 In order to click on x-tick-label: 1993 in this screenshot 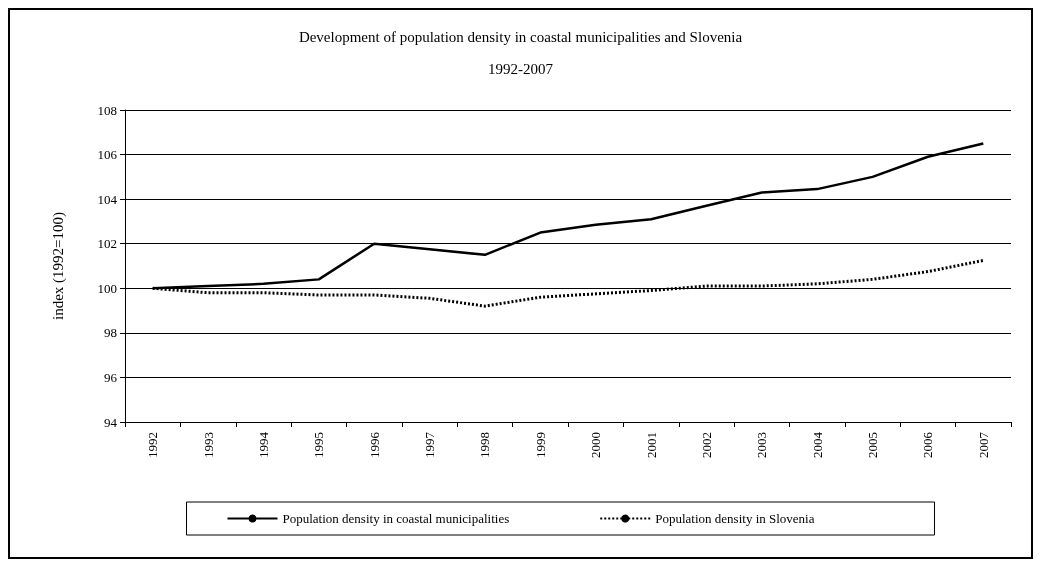, I will do `click(208, 445)`.